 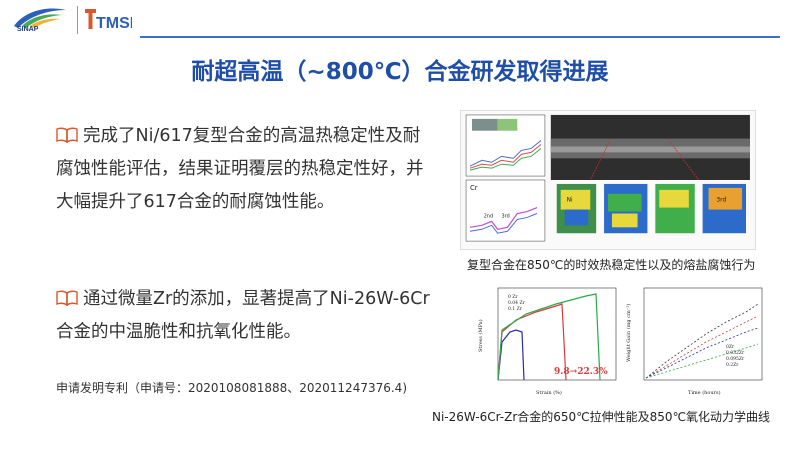 I want to click on sinap-logo-icon, so click(x=40, y=18).